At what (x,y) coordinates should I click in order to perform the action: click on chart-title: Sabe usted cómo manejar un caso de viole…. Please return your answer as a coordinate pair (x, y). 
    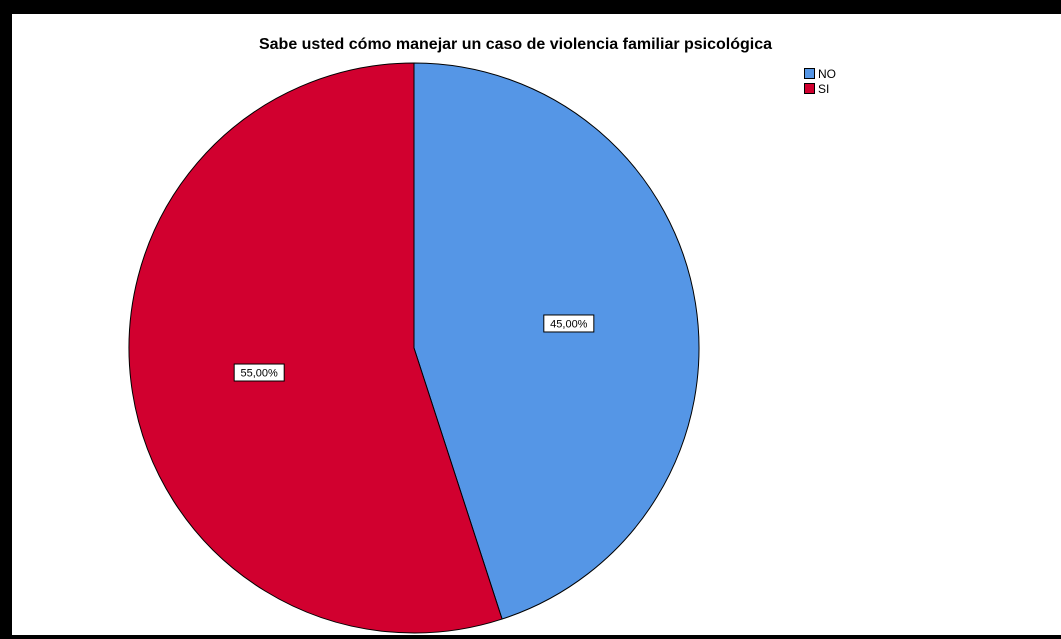
    Looking at the image, I should click on (515, 44).